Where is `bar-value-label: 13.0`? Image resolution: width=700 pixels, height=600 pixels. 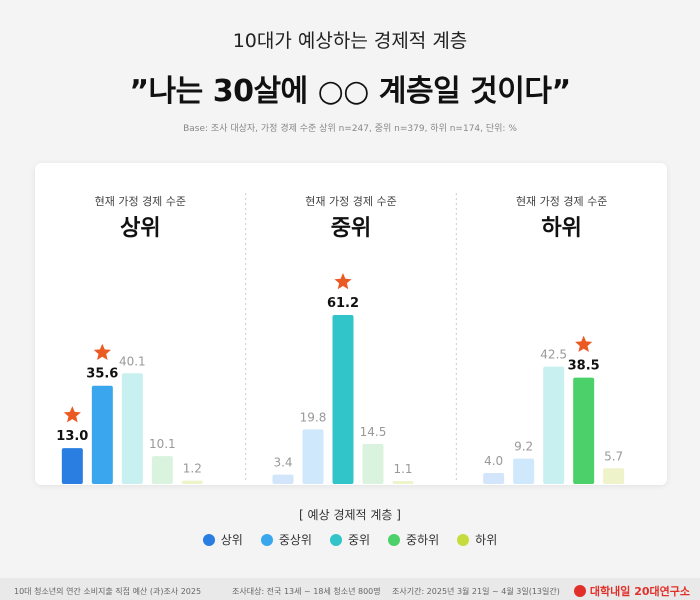
bar-value-label: 13.0 is located at coordinates (72, 436).